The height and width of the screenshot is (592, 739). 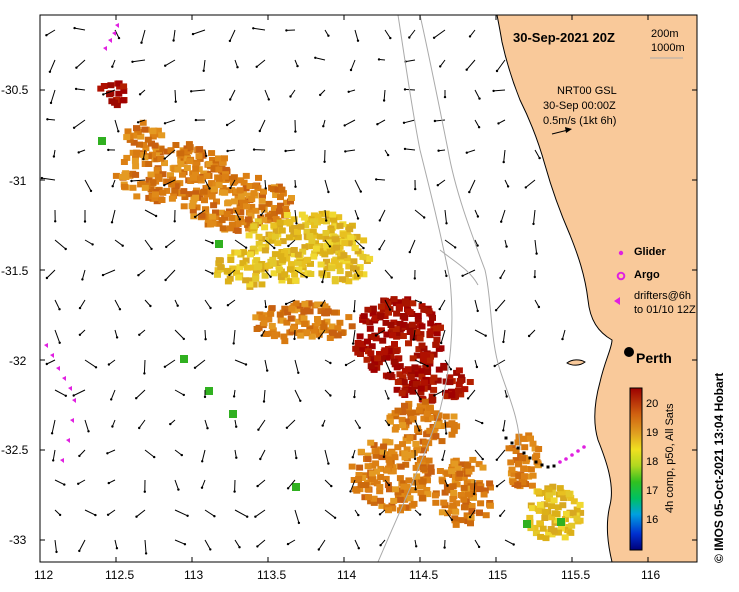 I want to click on glider-point, so click(x=530, y=458).